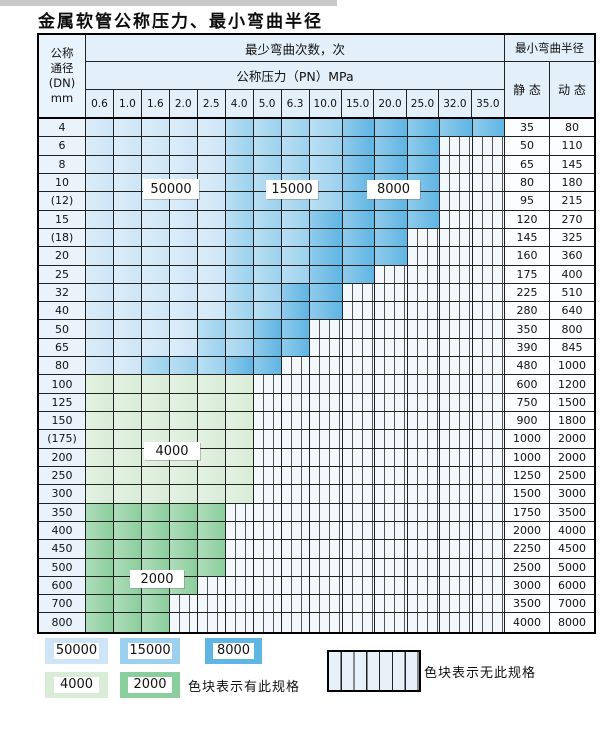 Image resolution: width=600 pixels, height=743 pixels. What do you see at coordinates (572, 238) in the screenshot?
I see `dynamic-radius-cell: 325` at bounding box center [572, 238].